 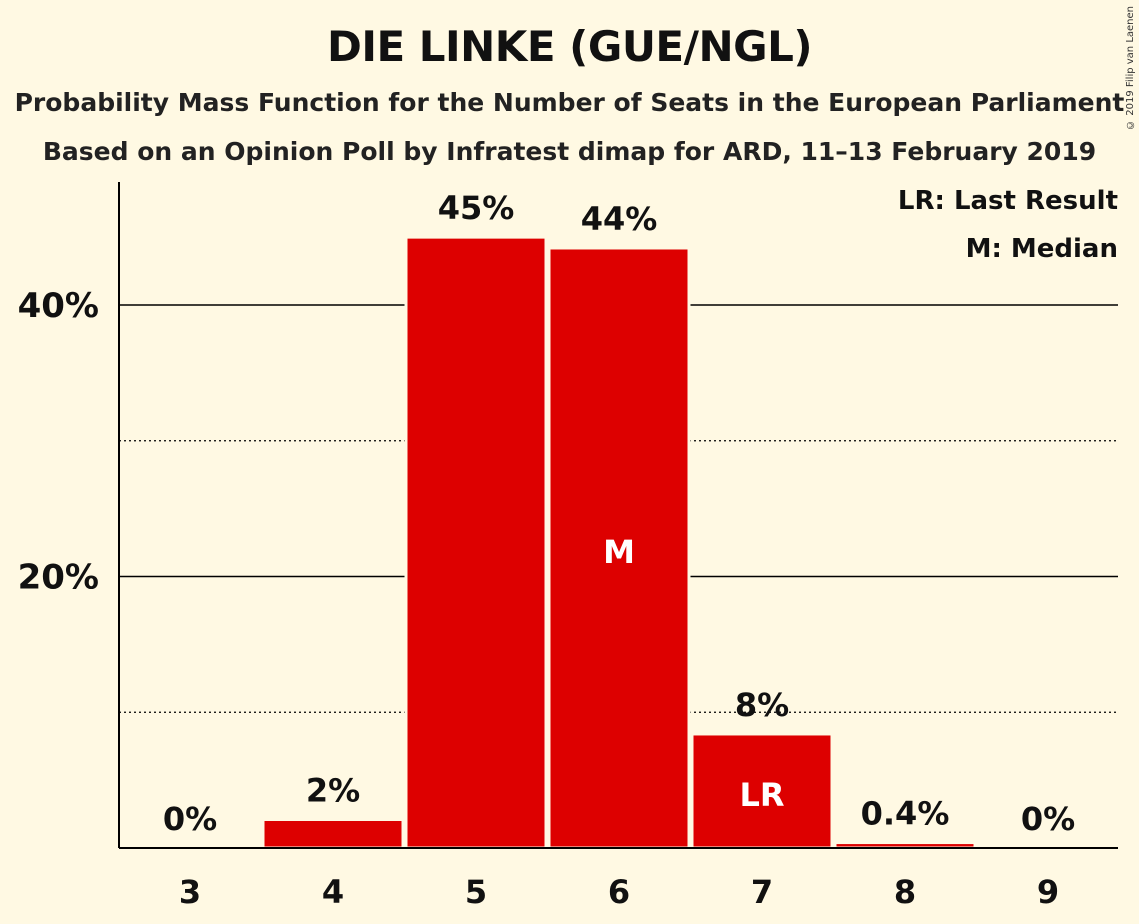 I want to click on x-tick-label: 8, so click(x=905, y=892).